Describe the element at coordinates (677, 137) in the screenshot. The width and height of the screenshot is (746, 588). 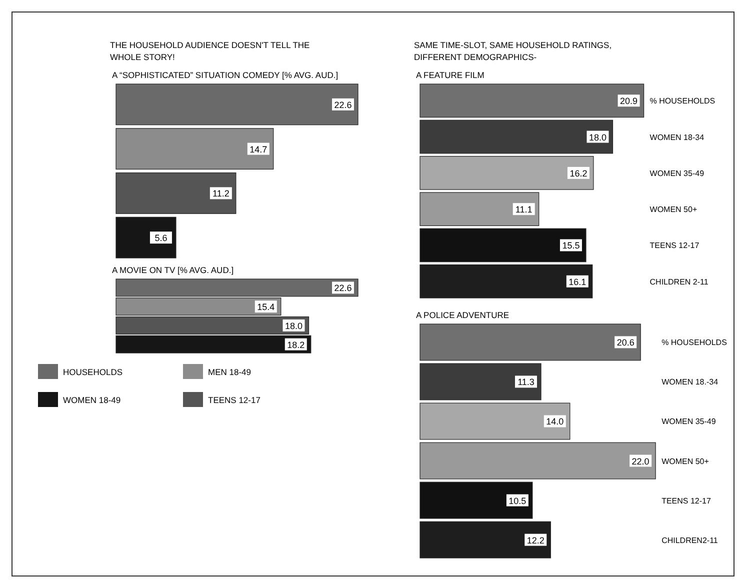
I see `y-tick-label: WOMEN 18-34` at that location.